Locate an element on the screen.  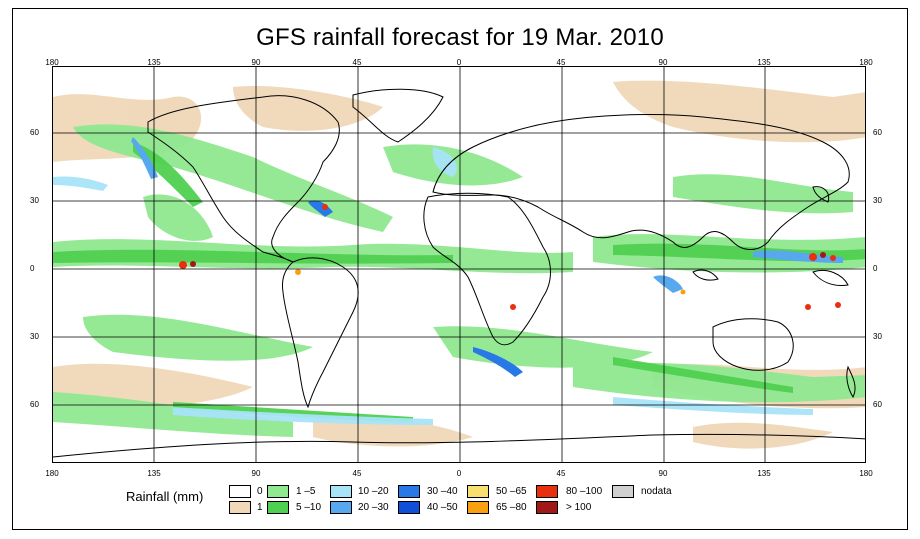
legend-label: 65 –80 is located at coordinates (511, 507).